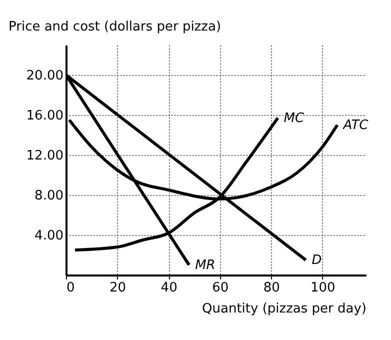 Image resolution: width=391 pixels, height=340 pixels. What do you see at coordinates (45, 156) in the screenshot?
I see `y-tick-label: 12.00` at bounding box center [45, 156].